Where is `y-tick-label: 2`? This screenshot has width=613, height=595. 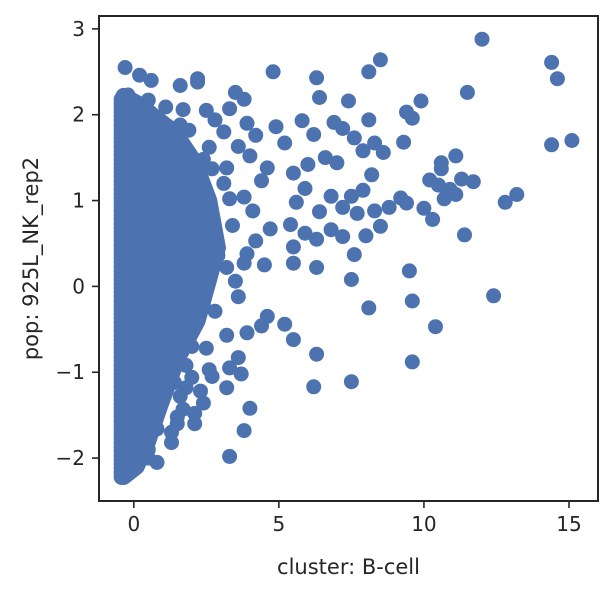
y-tick-label: 2 is located at coordinates (78, 115).